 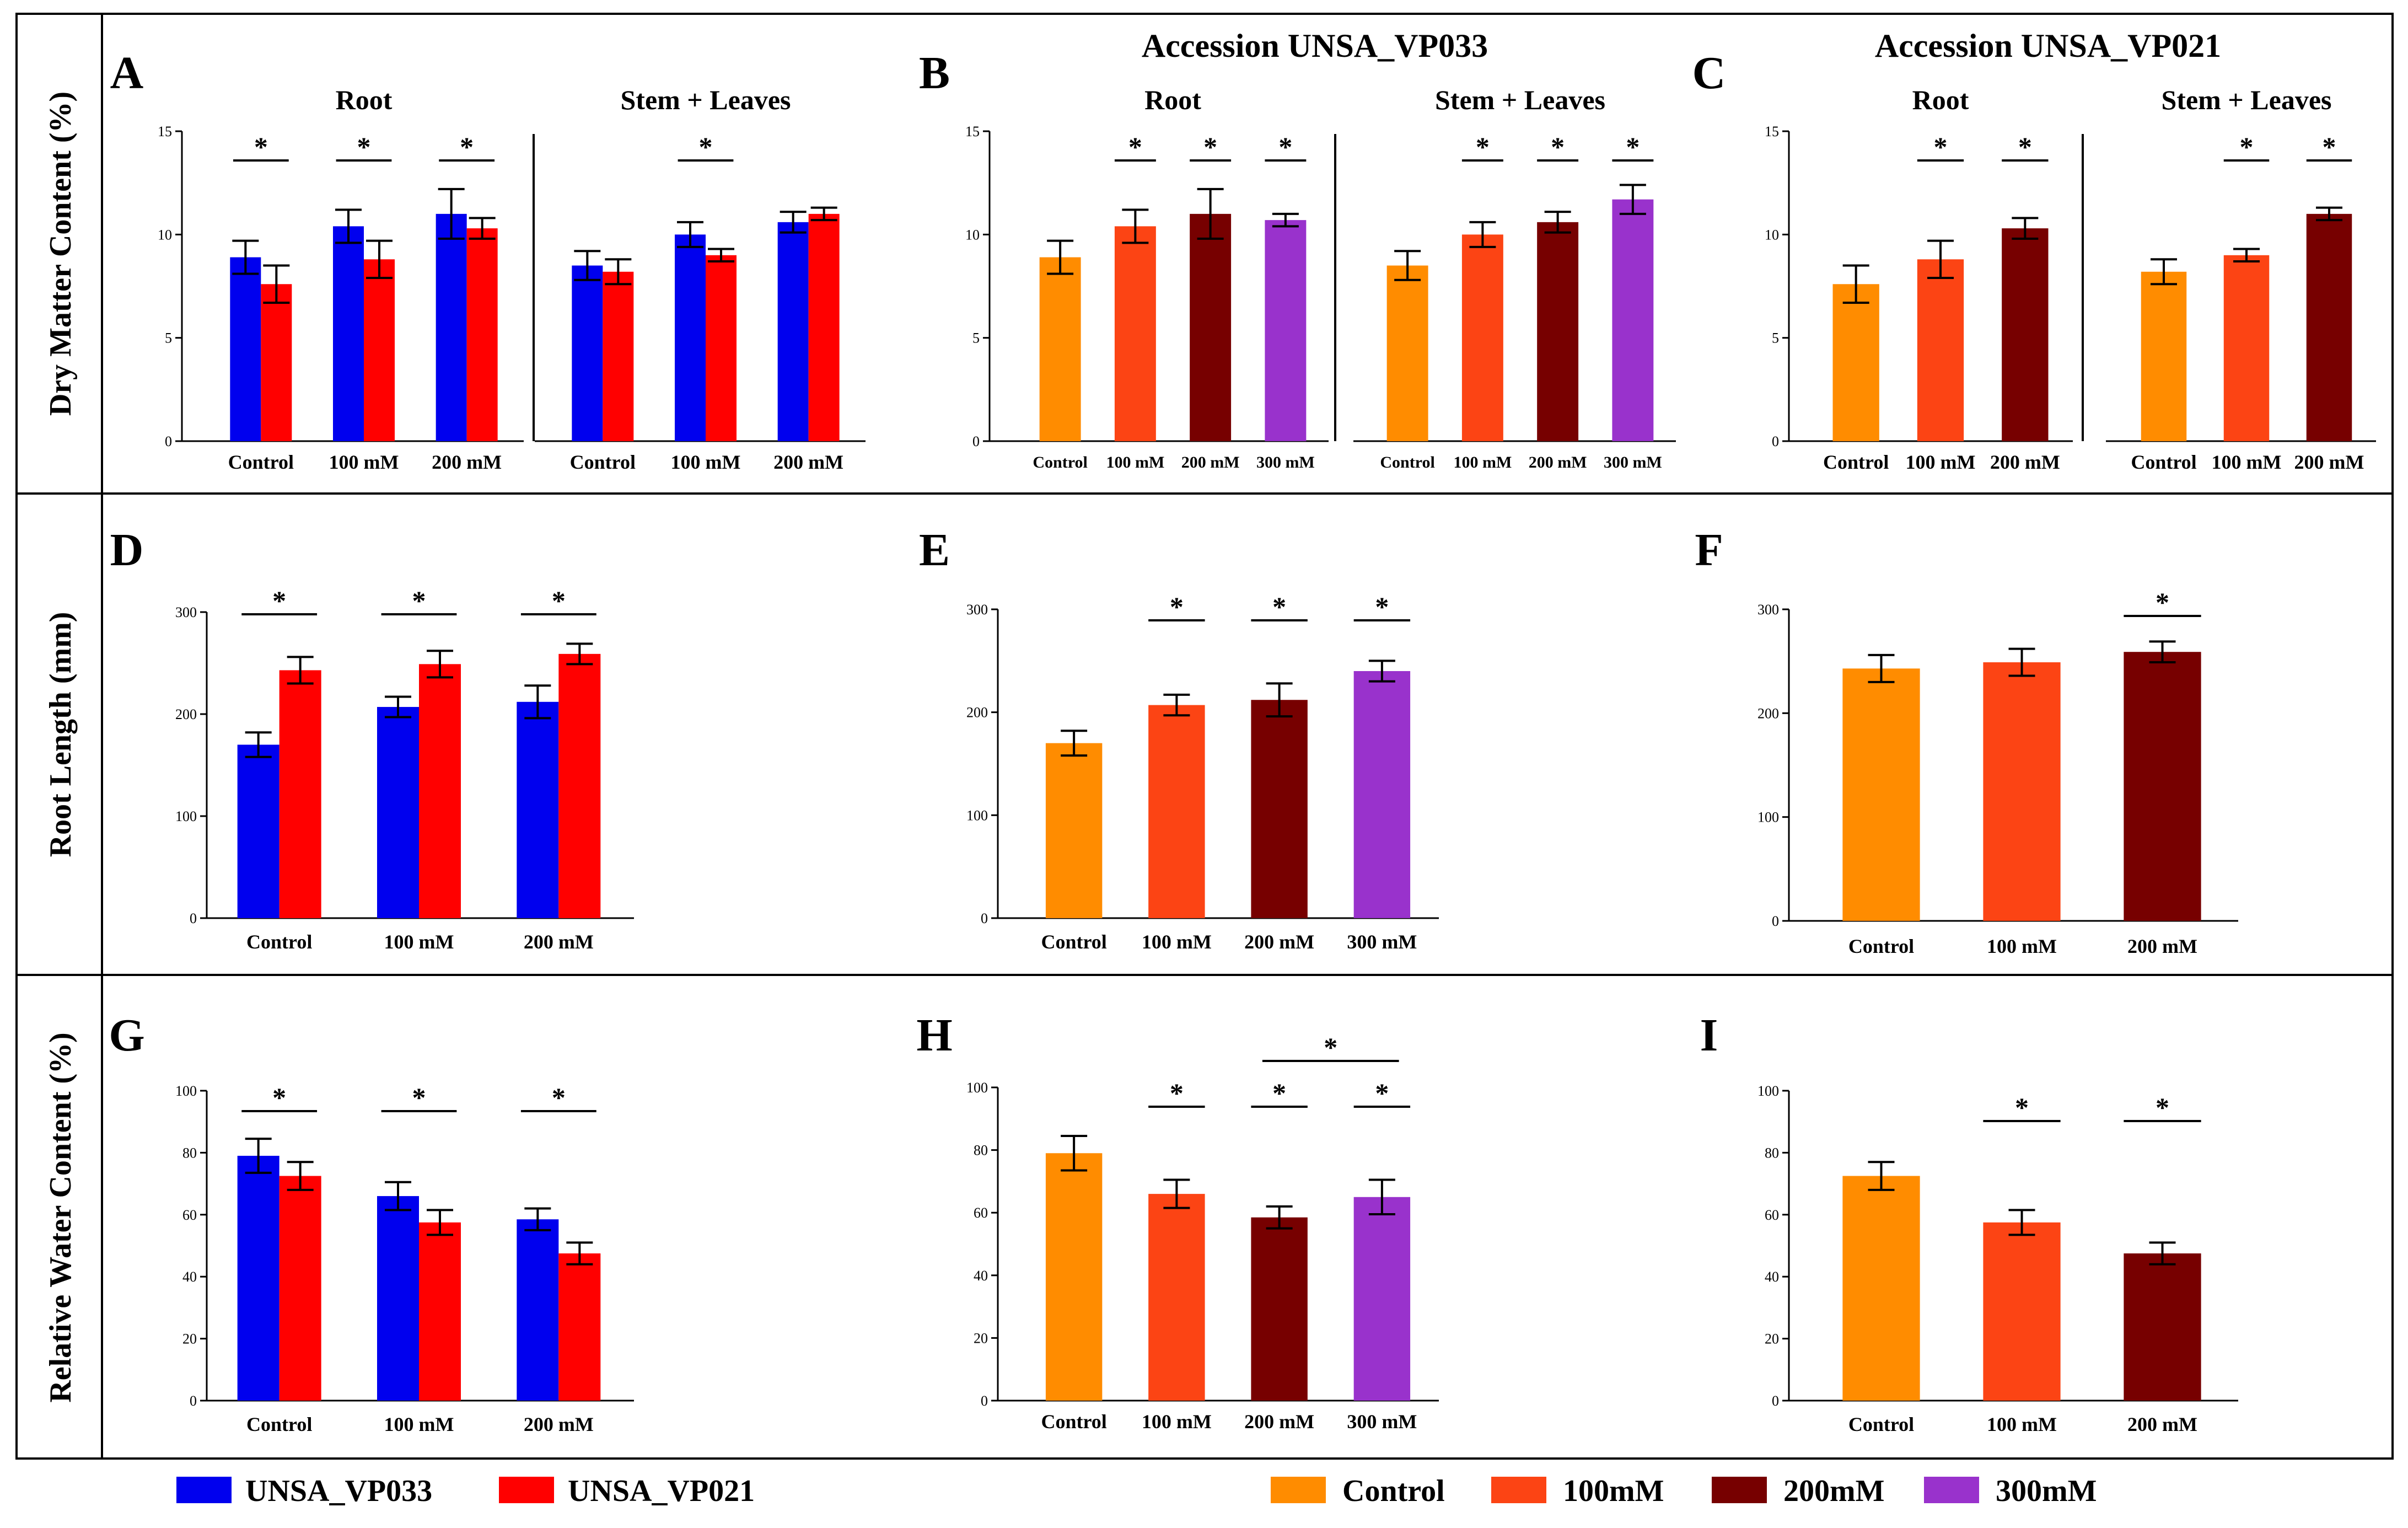 What do you see at coordinates (1298, 1490) in the screenshot?
I see `legend-swatch-control` at bounding box center [1298, 1490].